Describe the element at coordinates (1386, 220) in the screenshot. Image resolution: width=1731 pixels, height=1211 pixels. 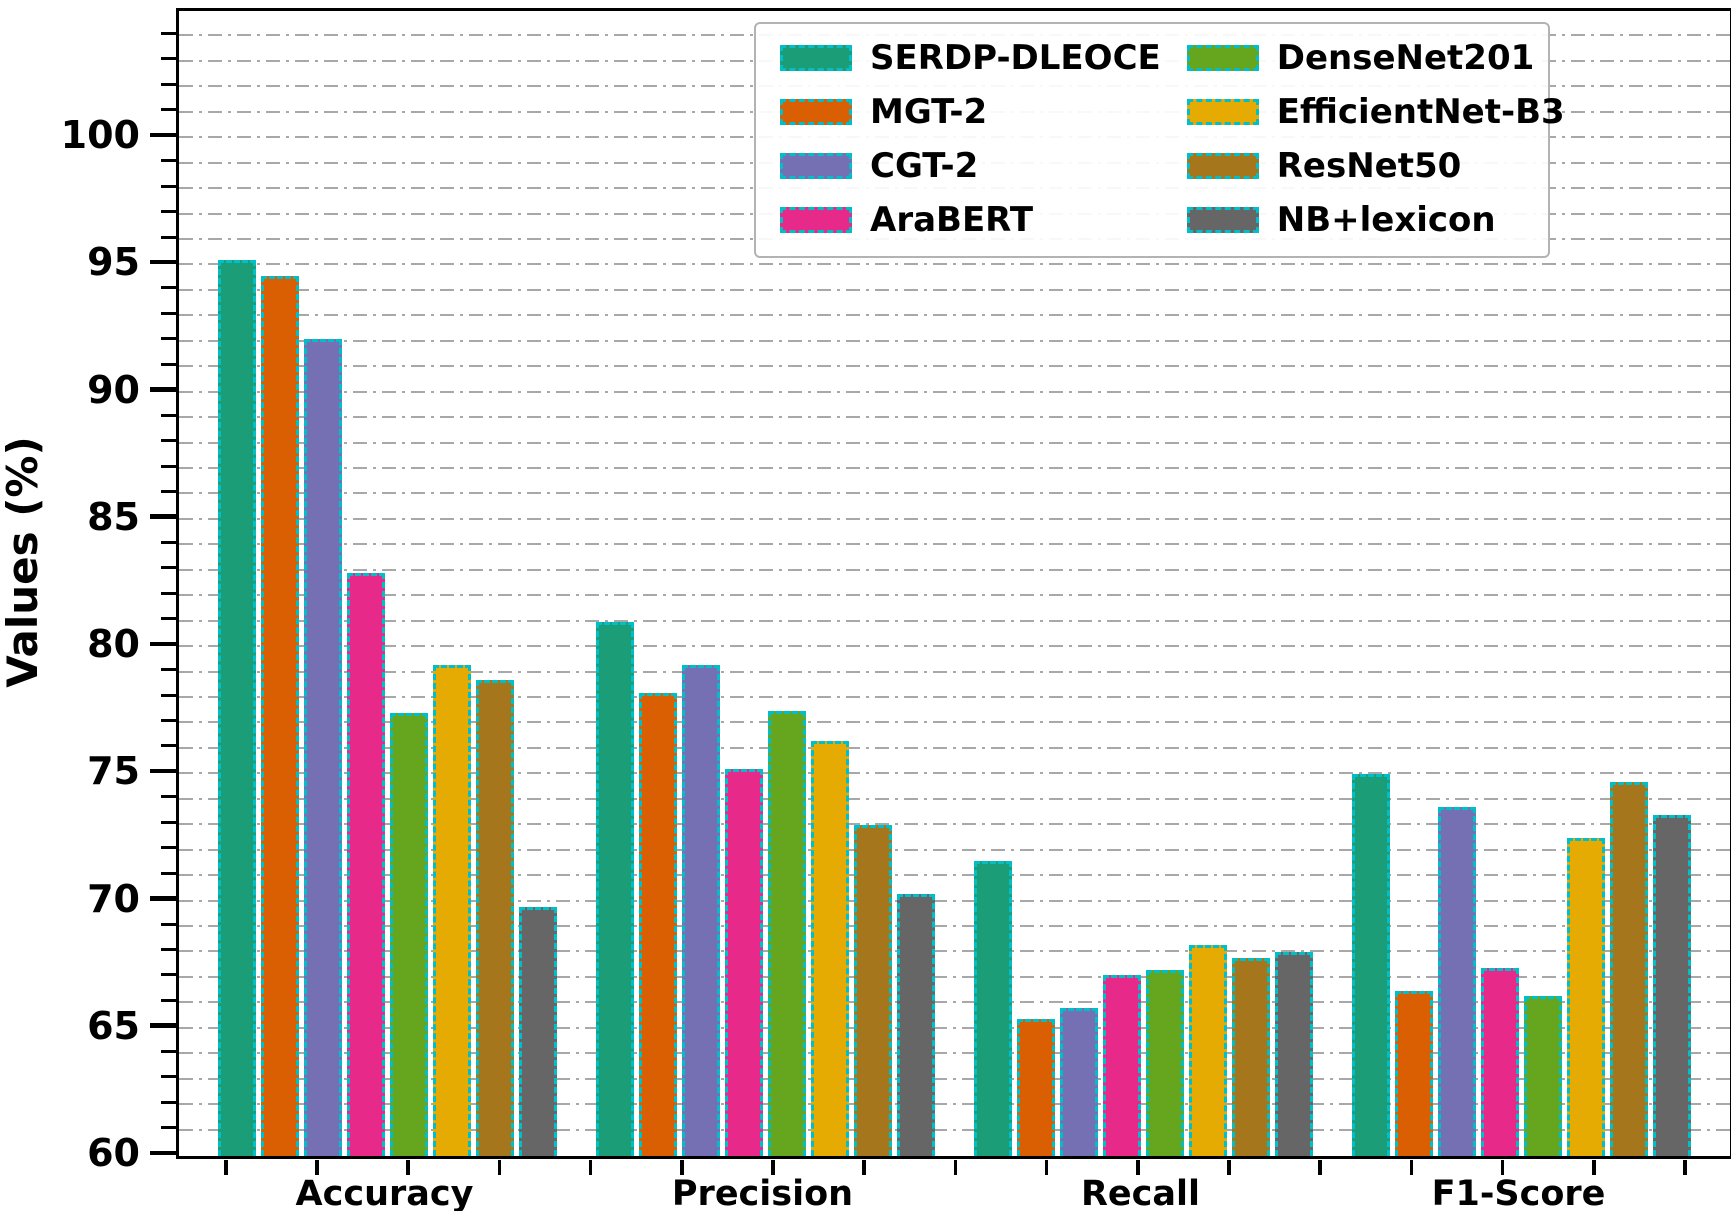
I see `legend-label-nb-lexicon: NB+lexicon` at that location.